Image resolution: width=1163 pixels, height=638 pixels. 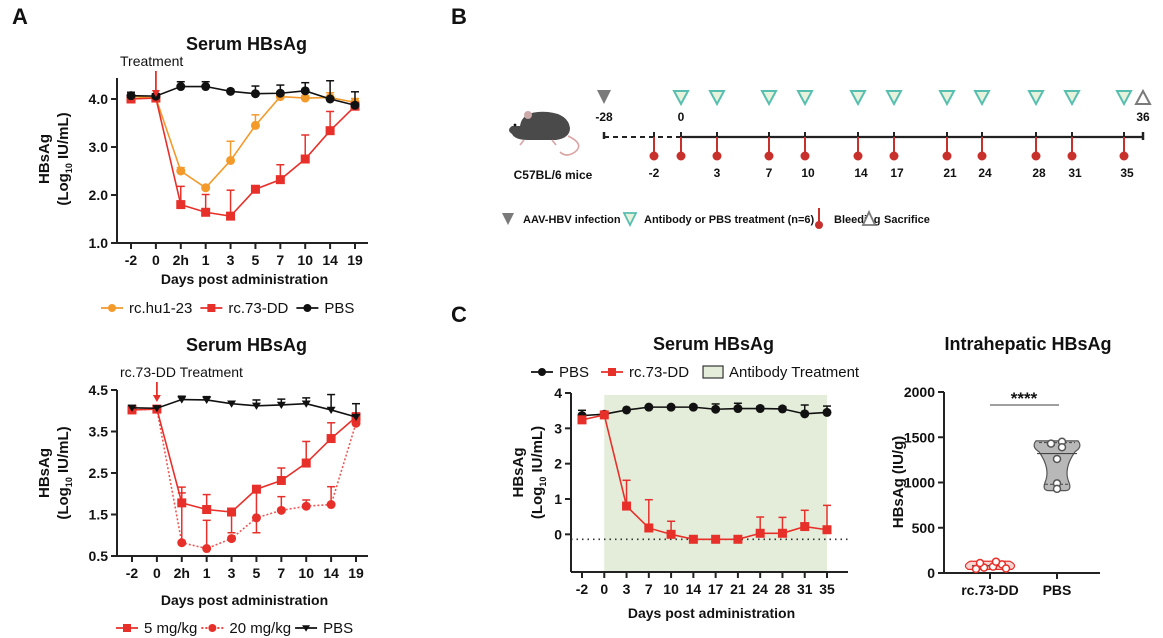 What do you see at coordinates (604, 117) in the screenshot?
I see `infection-day-label: -28` at bounding box center [604, 117].